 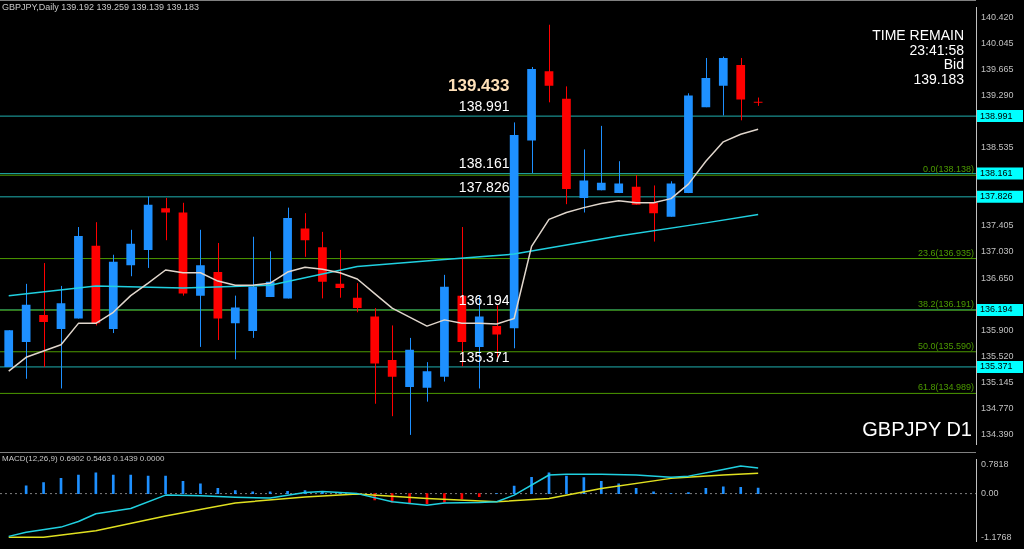 What do you see at coordinates (997, 16) in the screenshot?
I see `y-tick-label: 140.420` at bounding box center [997, 16].